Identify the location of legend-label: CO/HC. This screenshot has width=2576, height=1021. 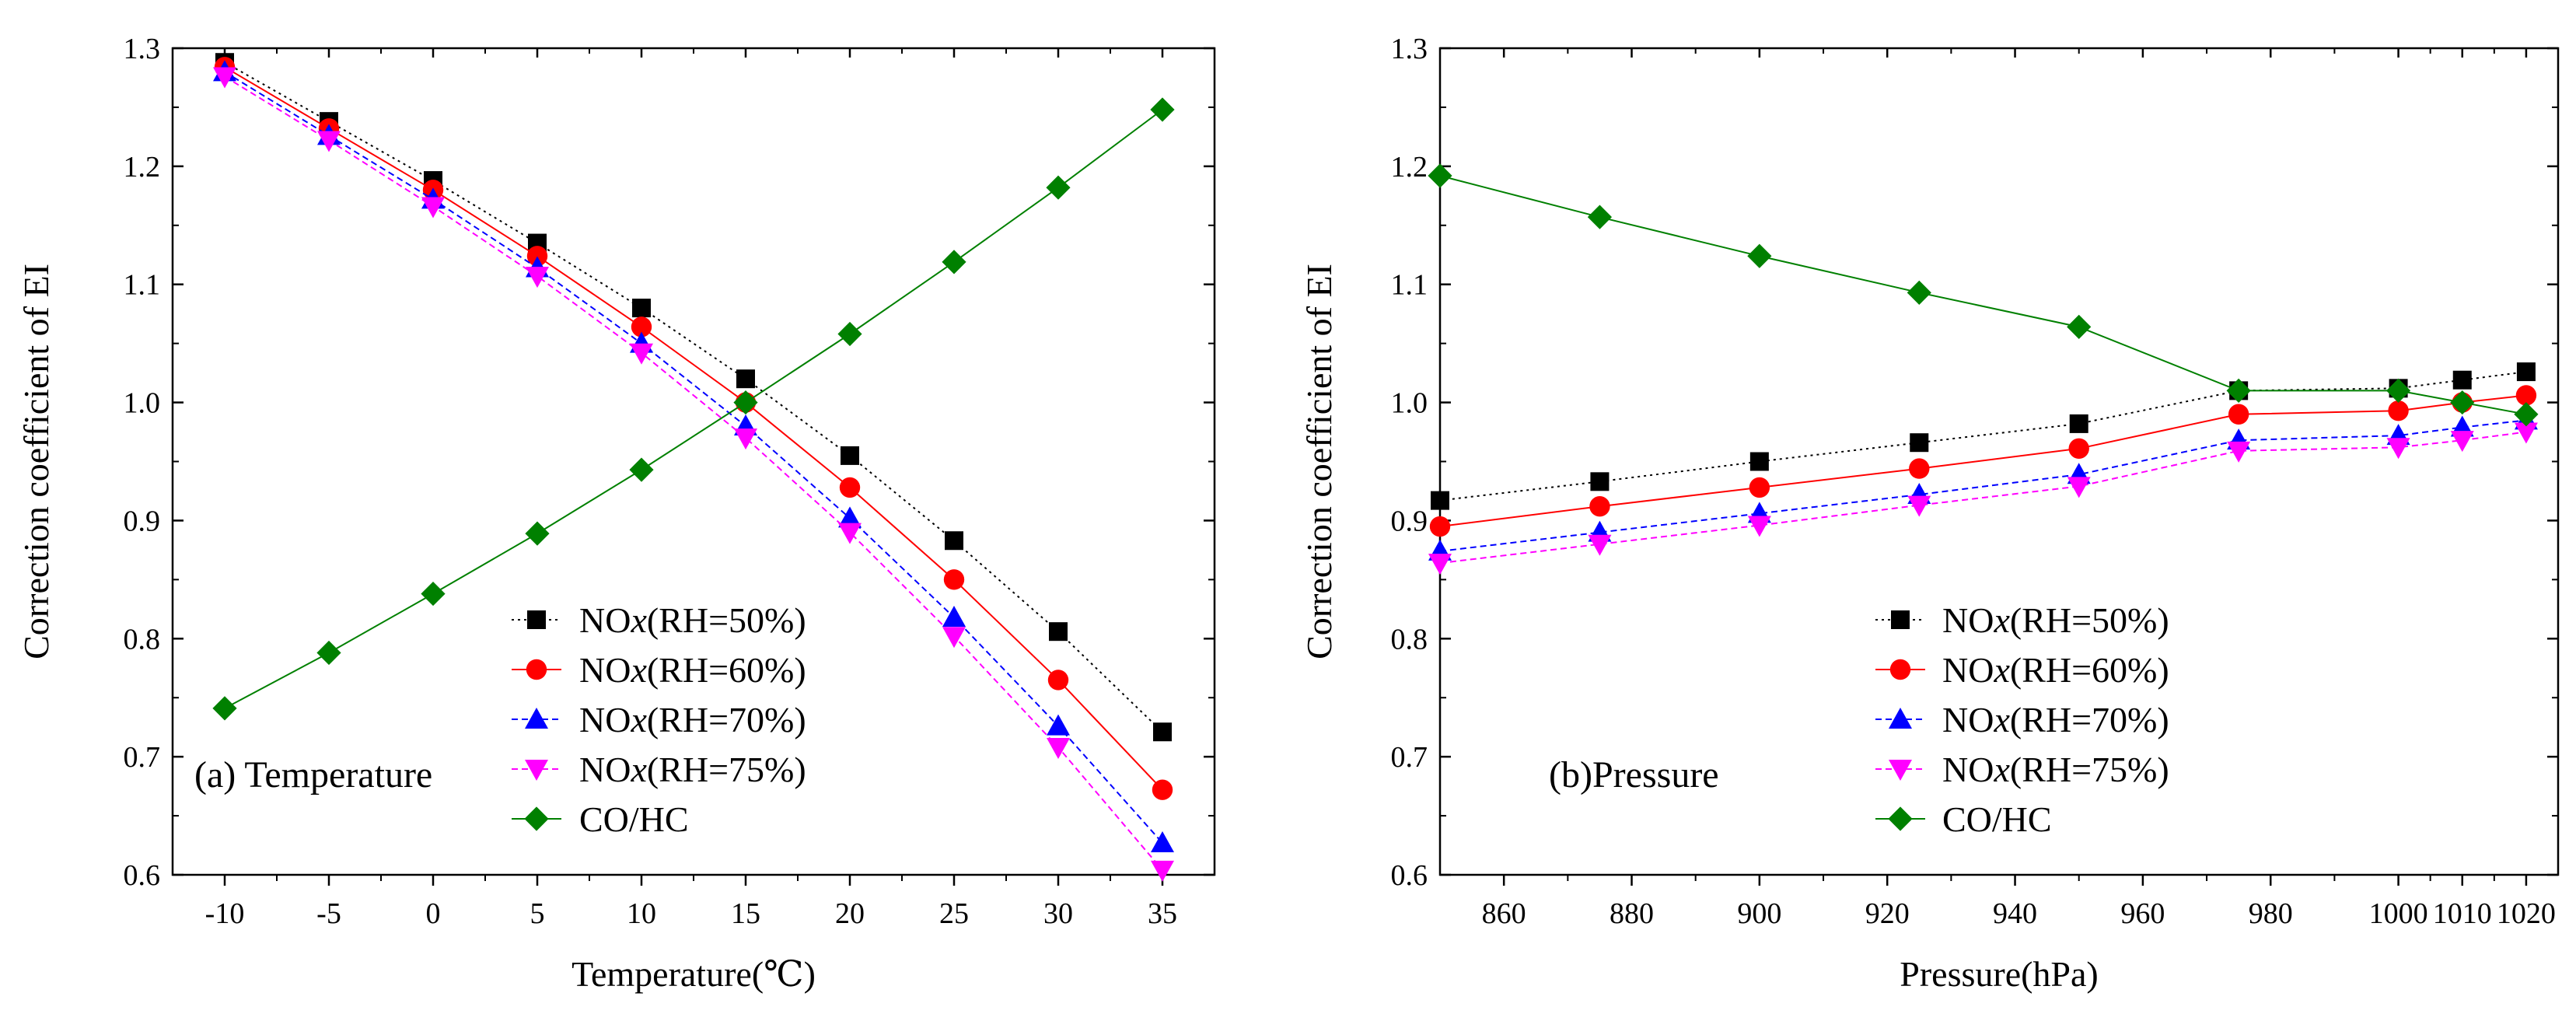
(634, 819).